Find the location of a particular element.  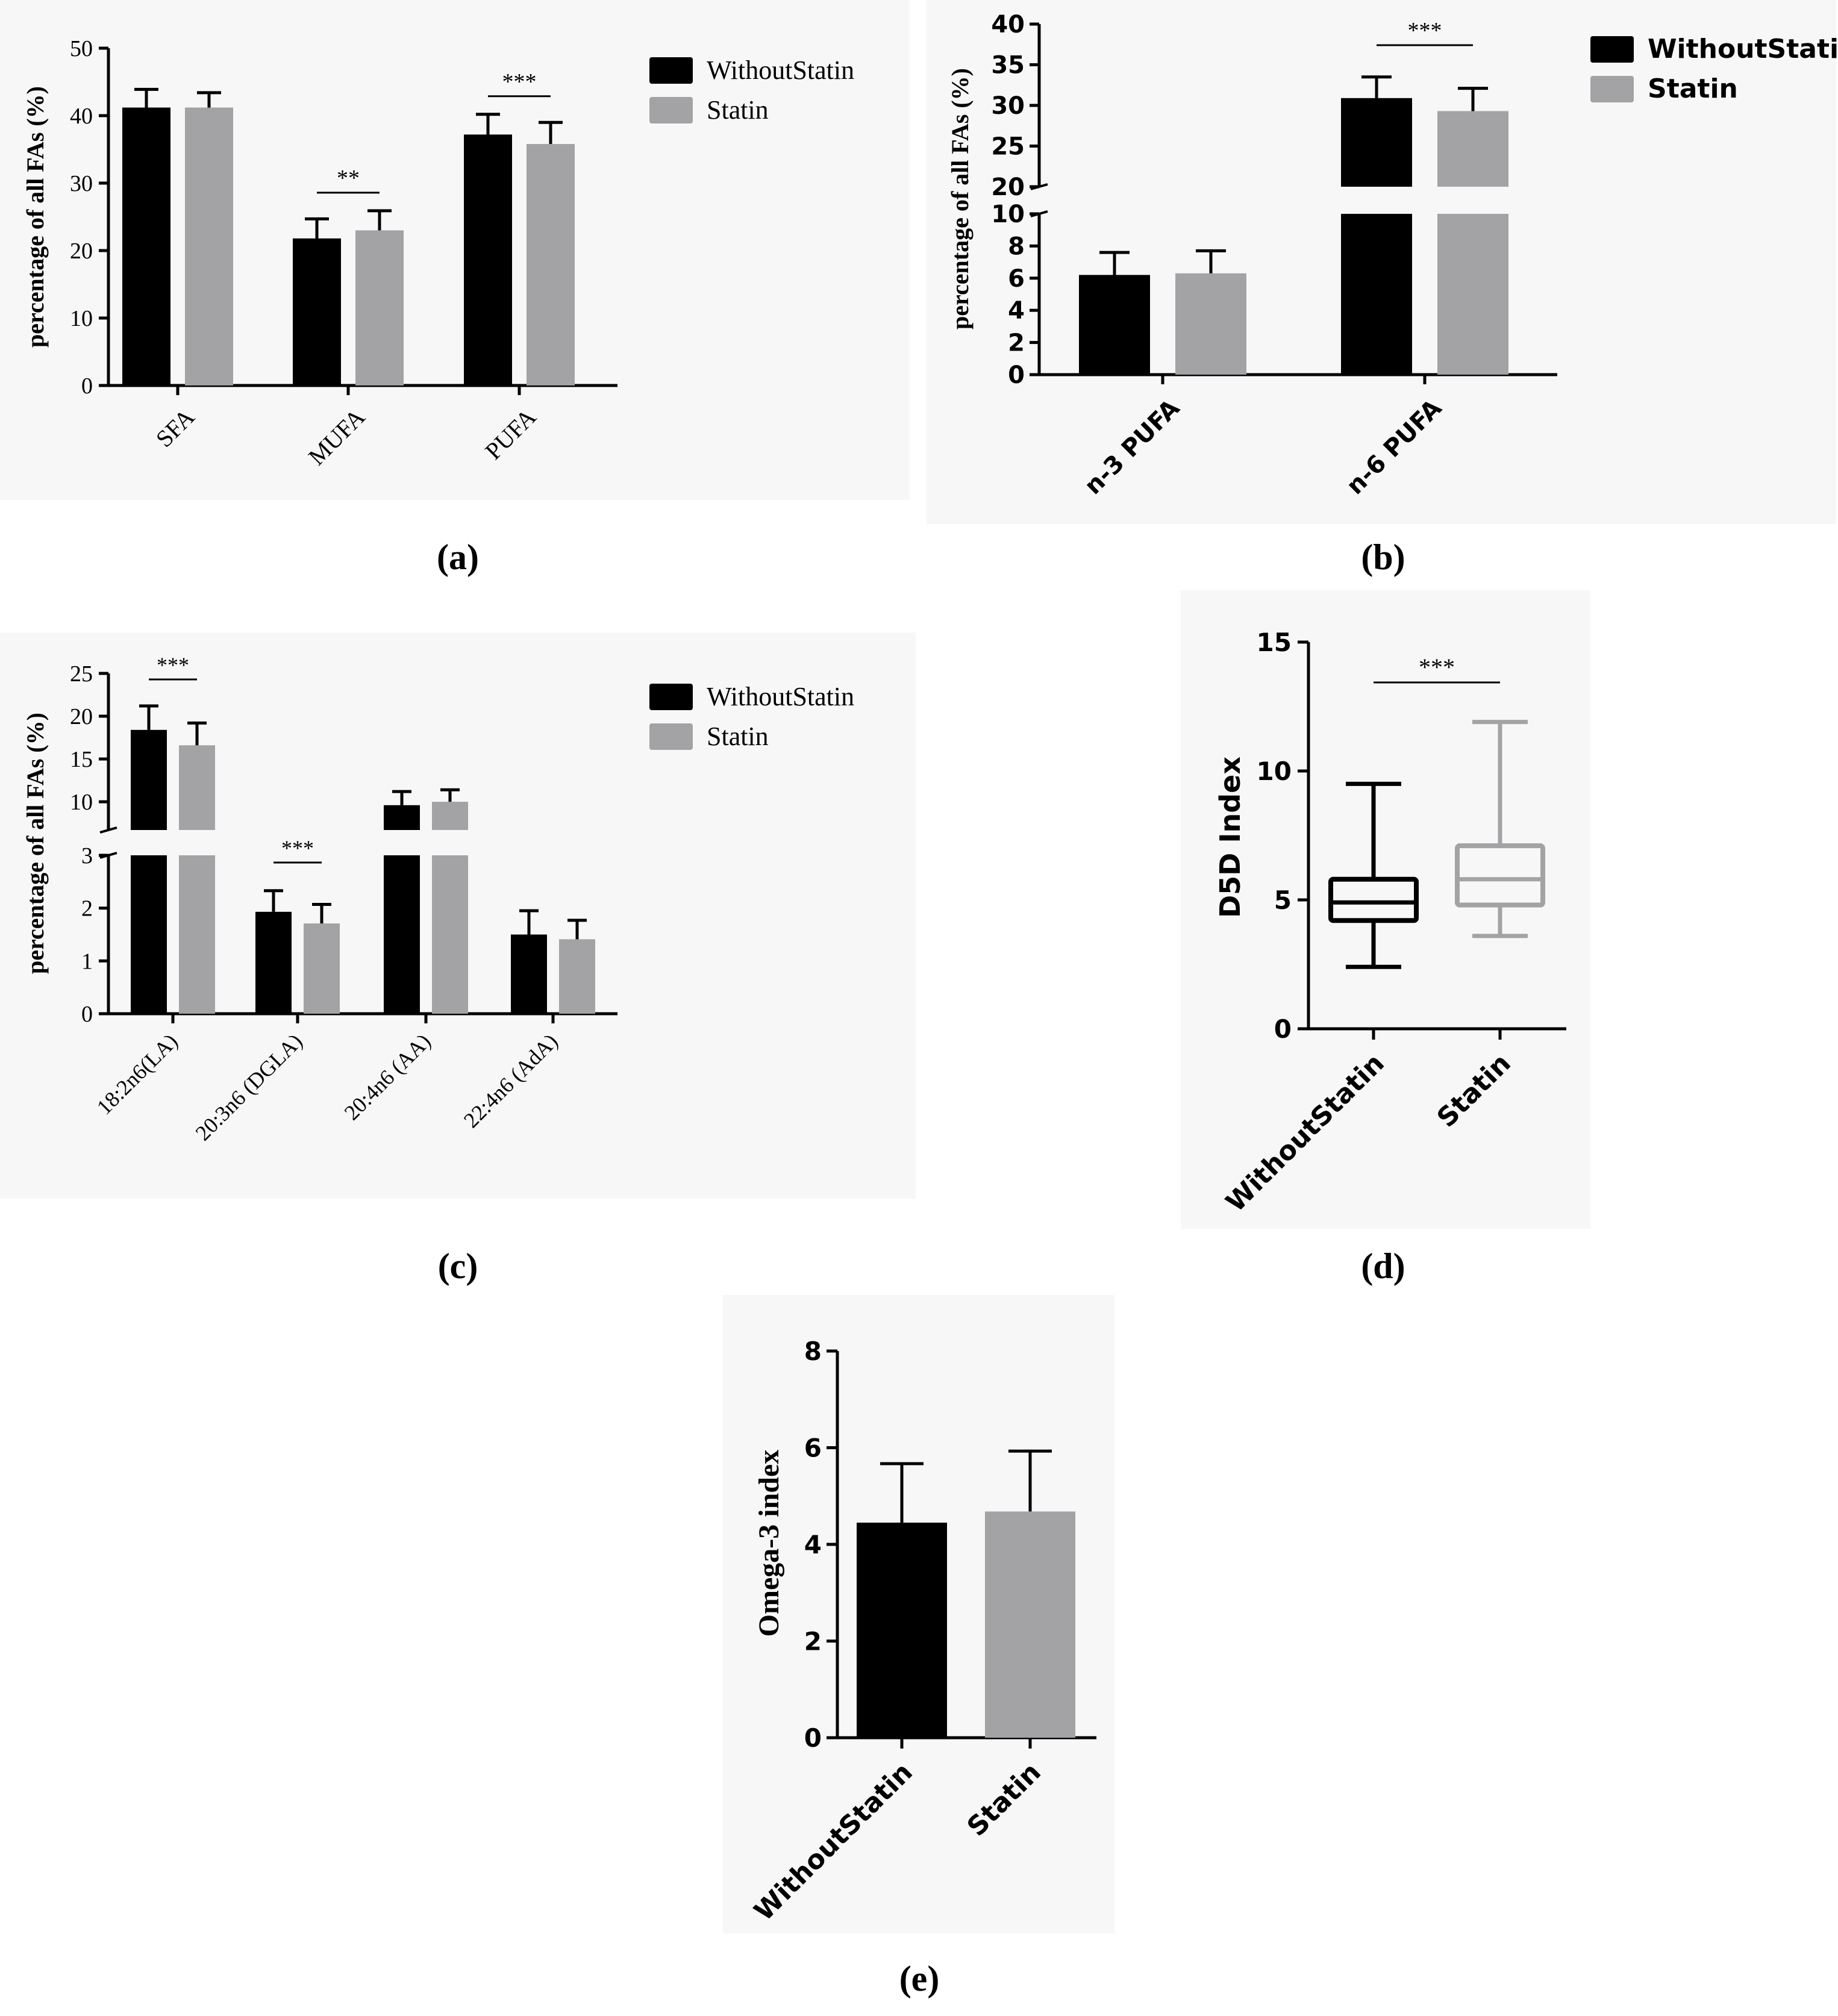

panel-label: (e) is located at coordinates (919, 1979).